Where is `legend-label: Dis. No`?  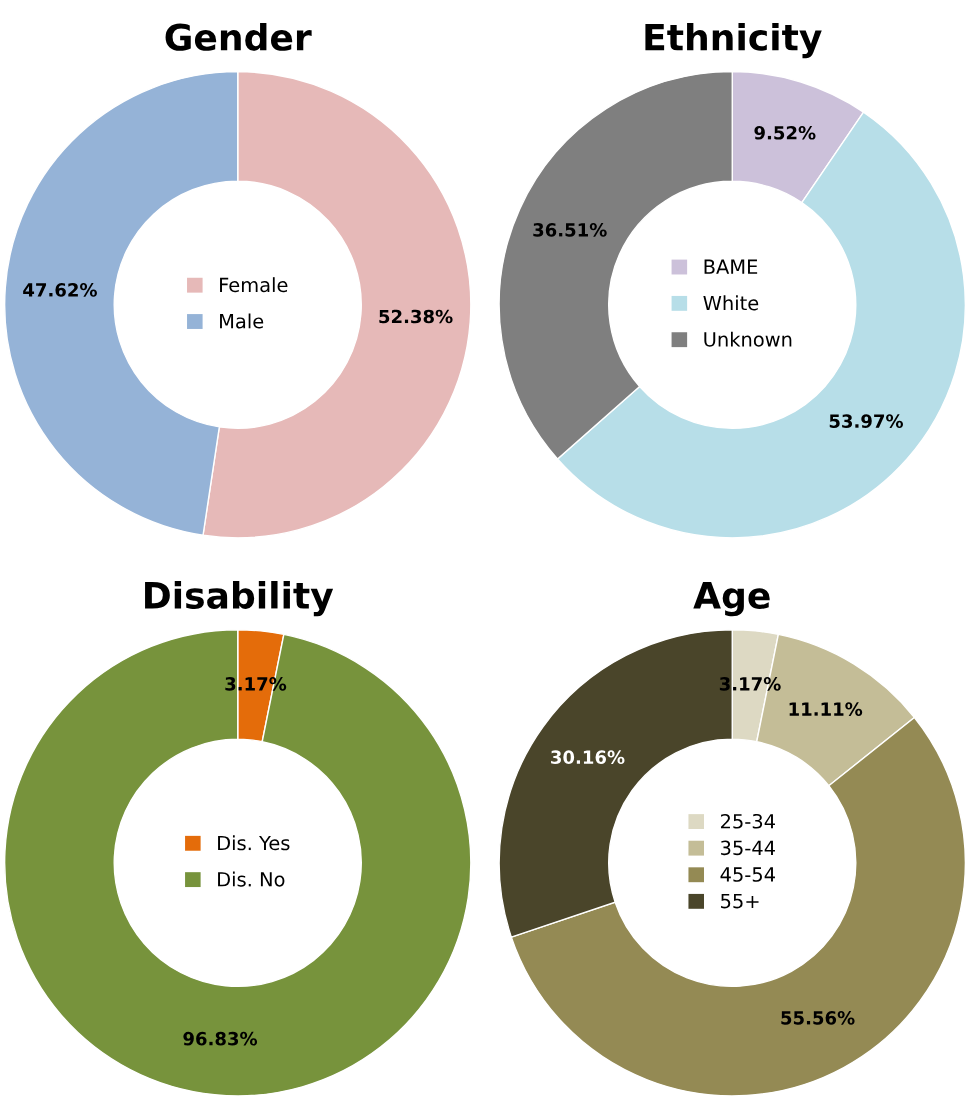 legend-label: Dis. No is located at coordinates (251, 879).